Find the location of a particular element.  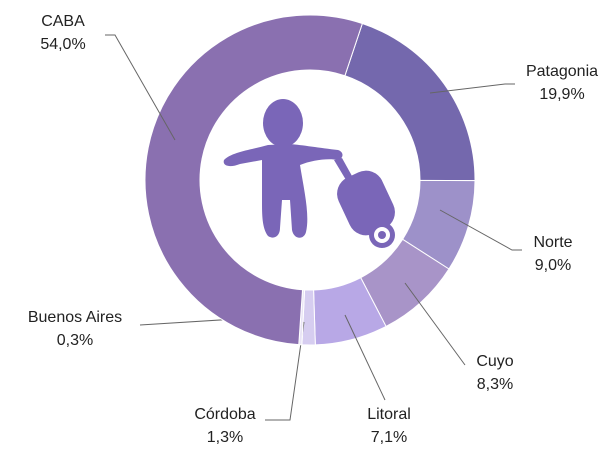

slice-value-label: 7,1% is located at coordinates (389, 437).